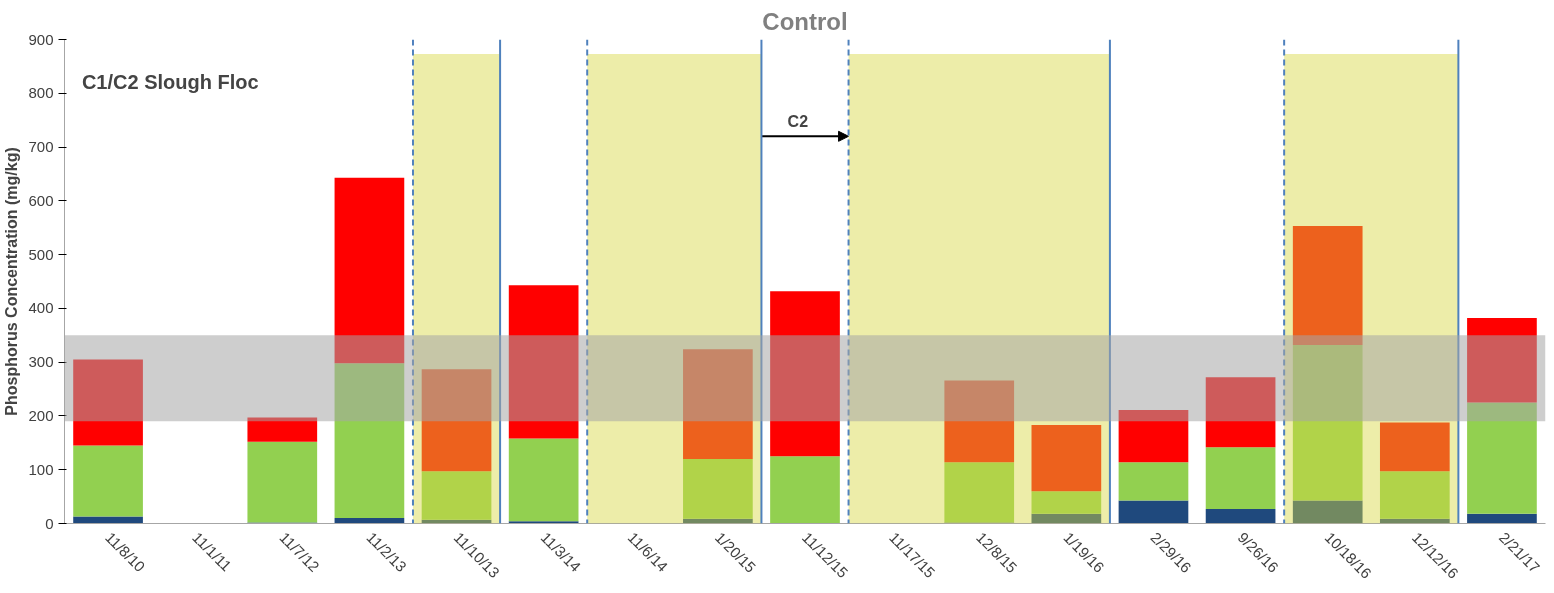  Describe the element at coordinates (41, 362) in the screenshot. I see `y-tick-label: 300` at that location.